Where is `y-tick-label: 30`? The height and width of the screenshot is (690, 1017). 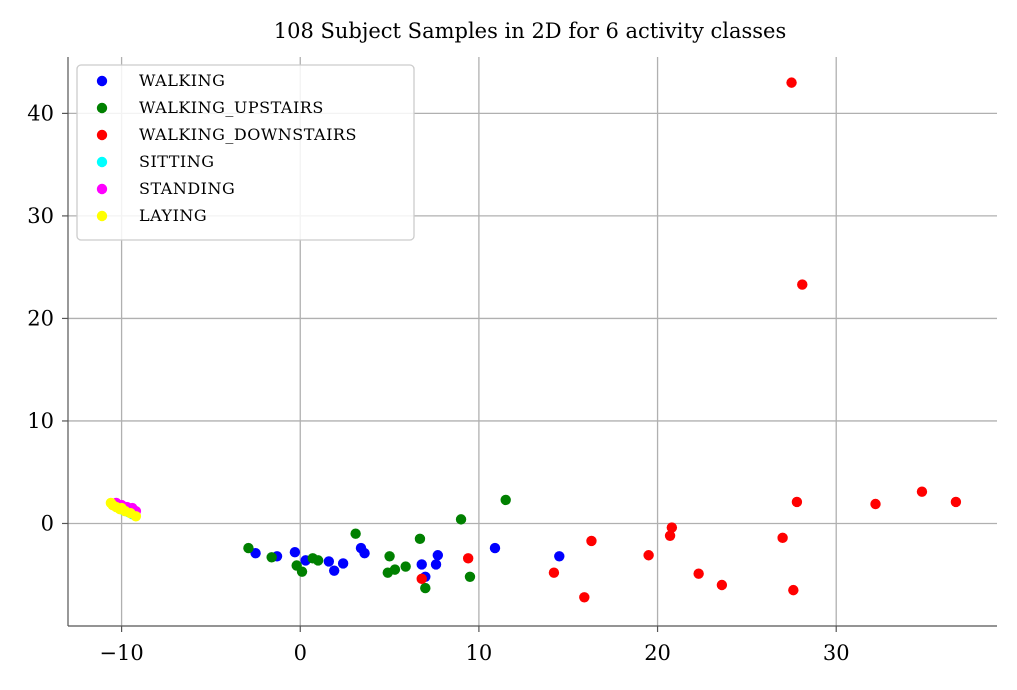
y-tick-label: 30 is located at coordinates (40, 216).